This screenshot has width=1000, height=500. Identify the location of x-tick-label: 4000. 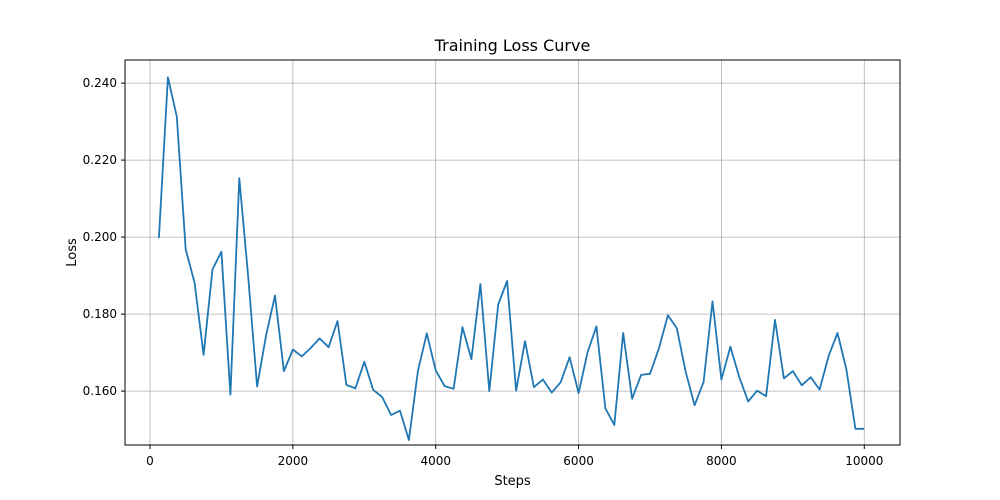
(435, 461).